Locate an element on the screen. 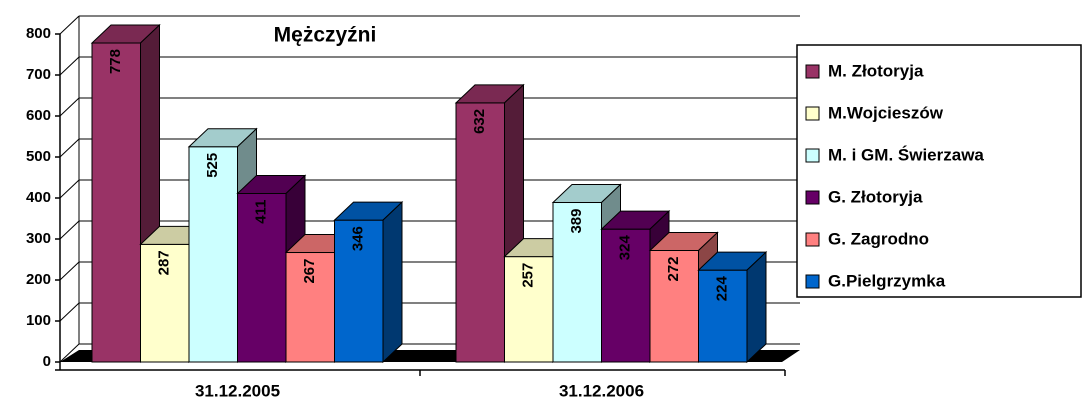  value-label: 224 is located at coordinates (722, 289).